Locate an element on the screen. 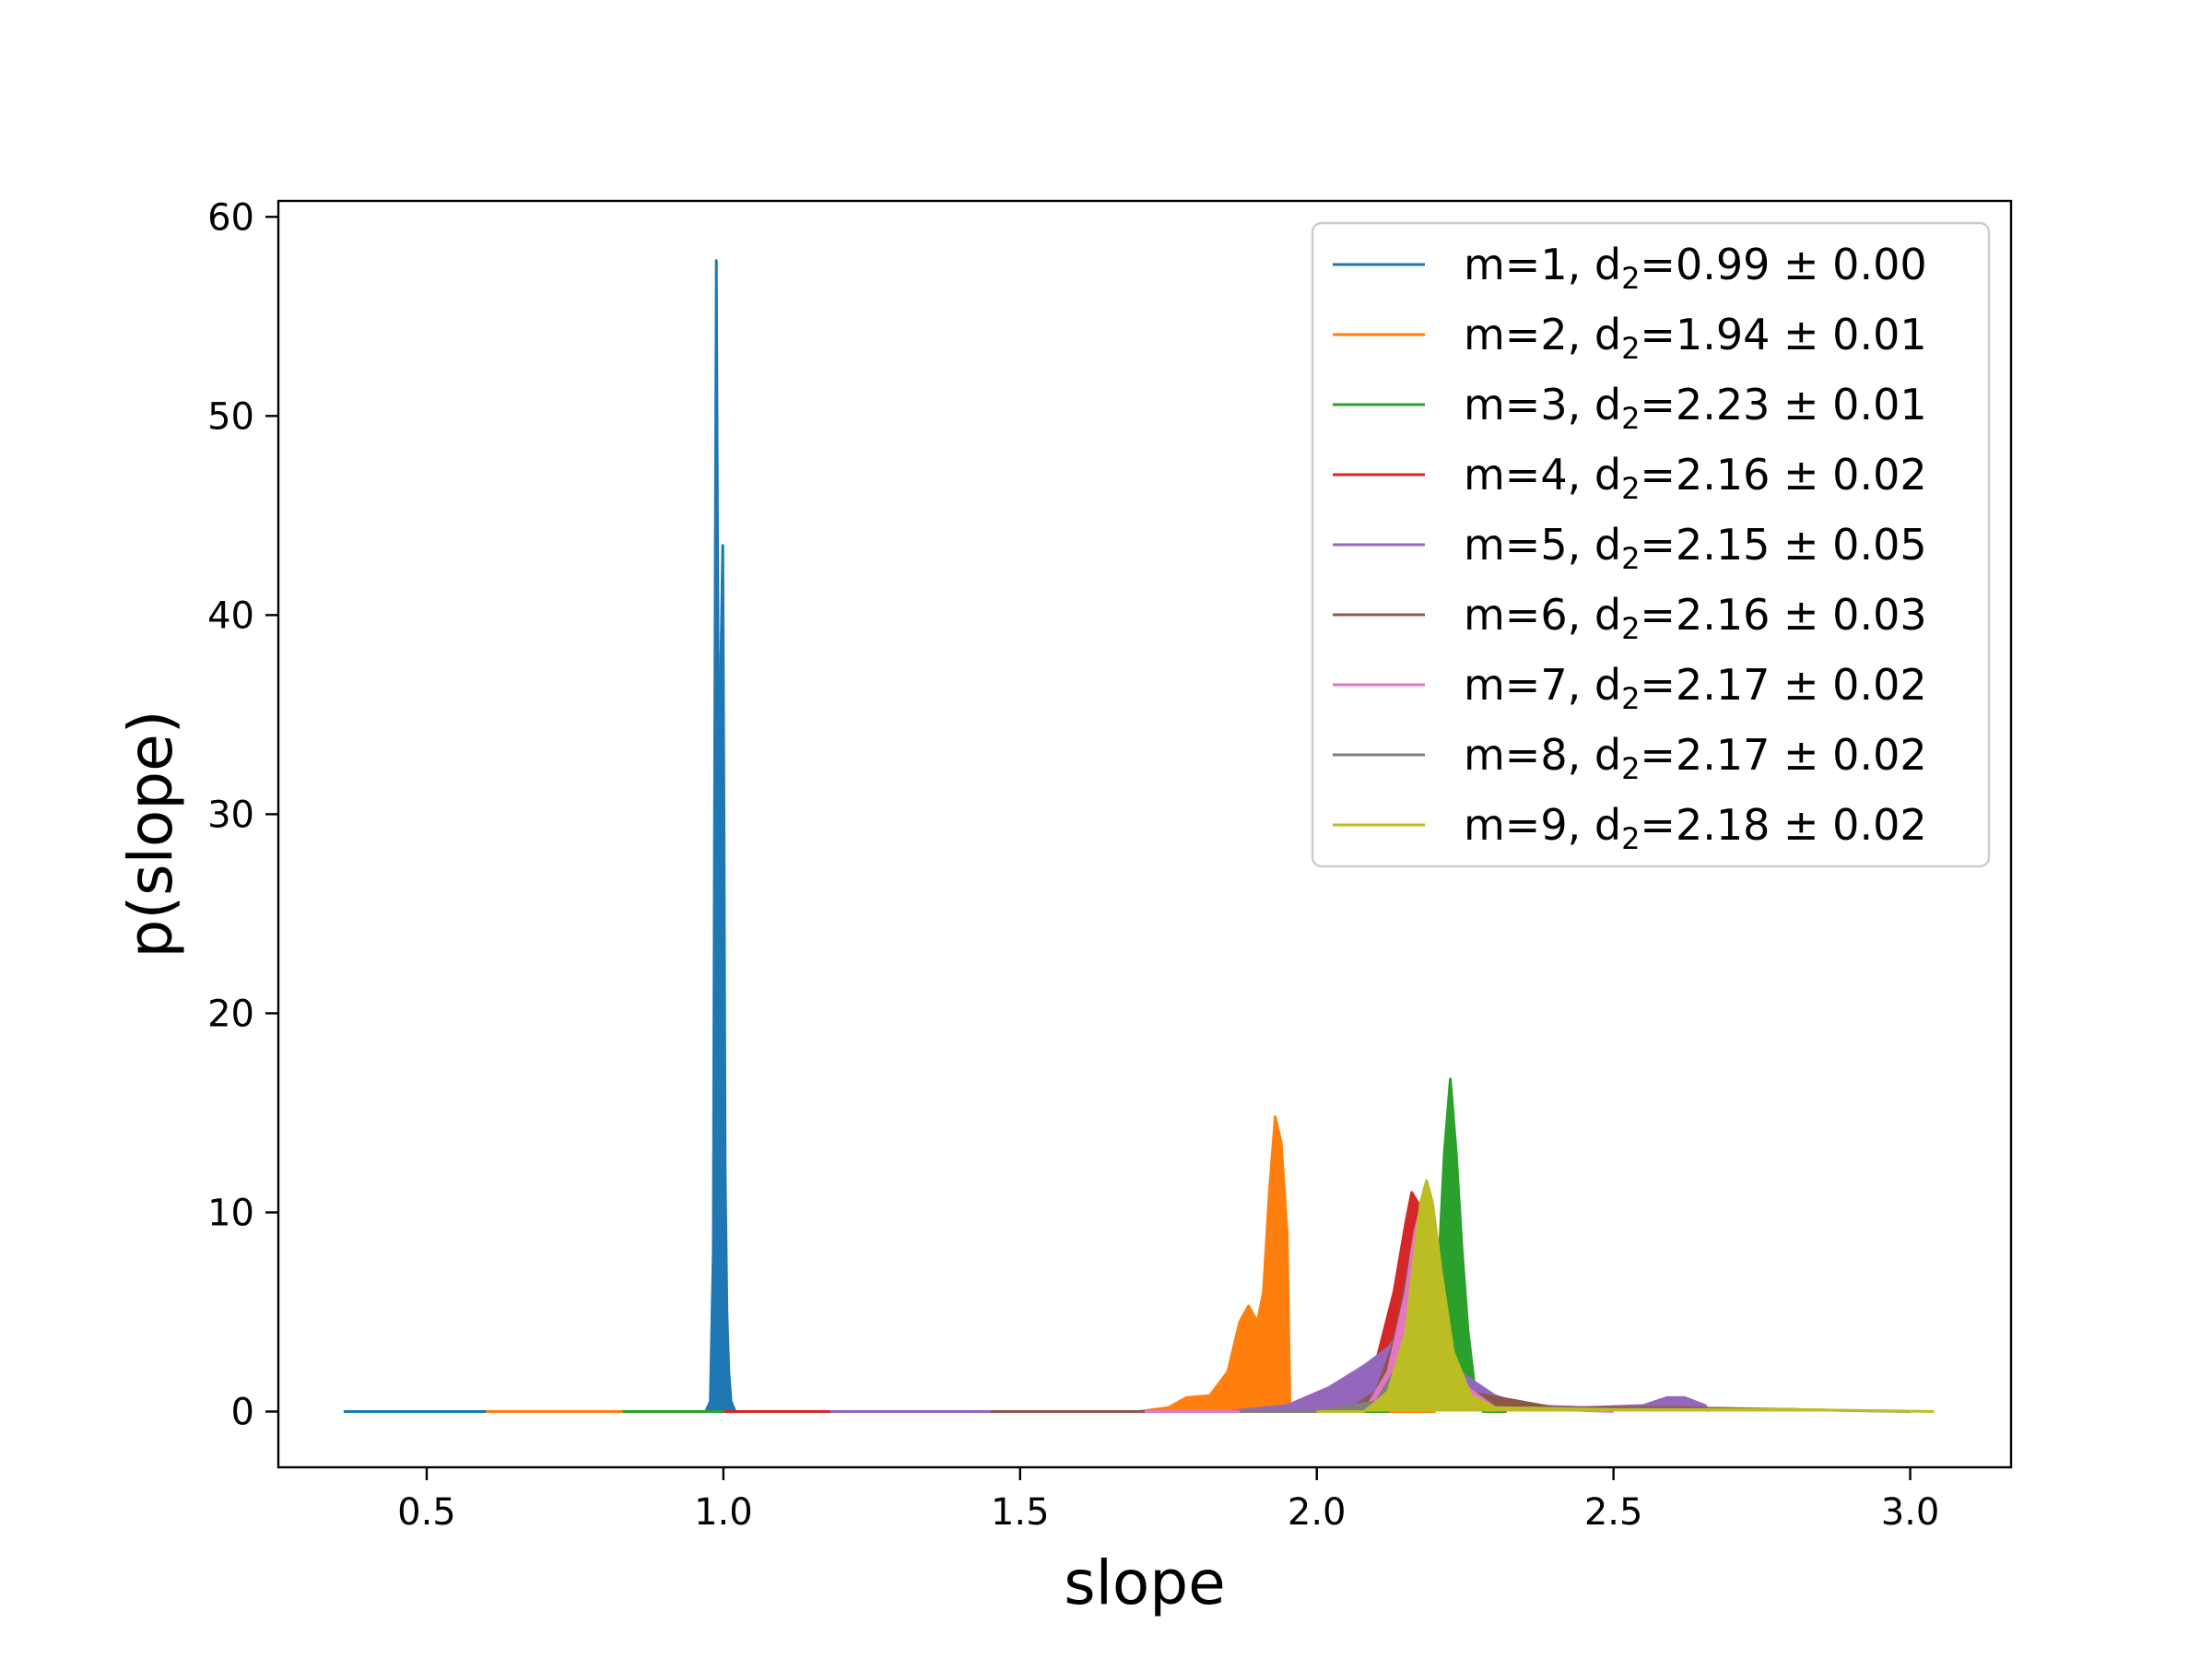 The height and width of the screenshot is (1659, 2212). legend-label-m8: m=8, d2=2.17 ± 0.02 is located at coordinates (1695, 758).